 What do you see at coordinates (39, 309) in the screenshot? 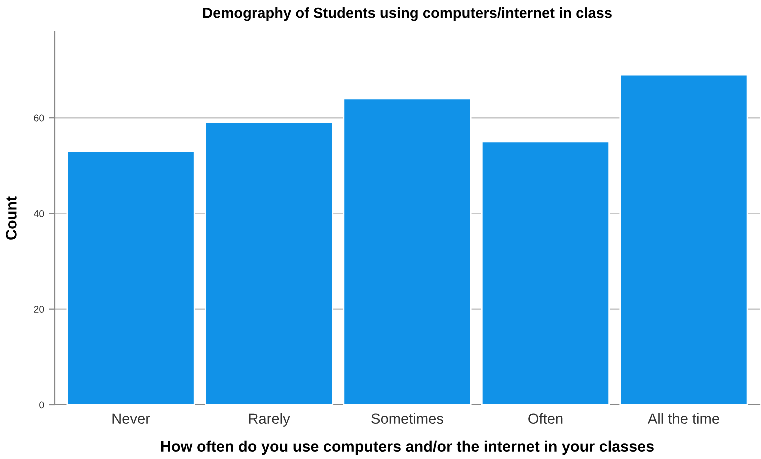
I see `y-tick-label: 20` at bounding box center [39, 309].